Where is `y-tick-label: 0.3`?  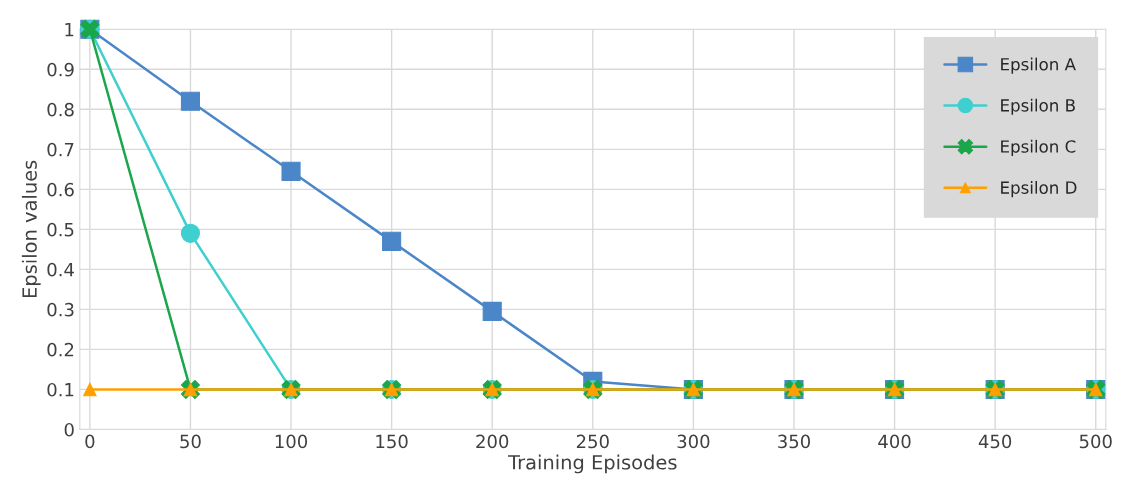 y-tick-label: 0.3 is located at coordinates (60, 309).